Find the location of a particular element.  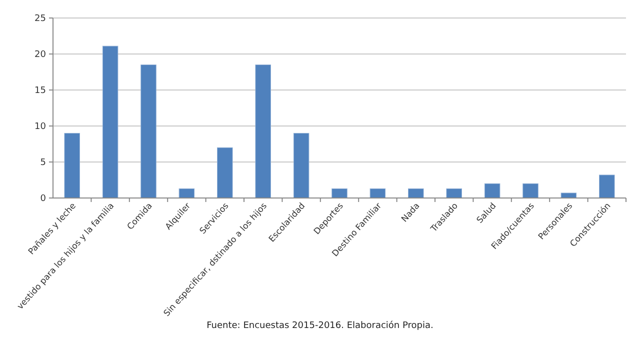

source-note: Fuente: Encuestas 2015-2016. Elaboración Propia. is located at coordinates (320, 325).